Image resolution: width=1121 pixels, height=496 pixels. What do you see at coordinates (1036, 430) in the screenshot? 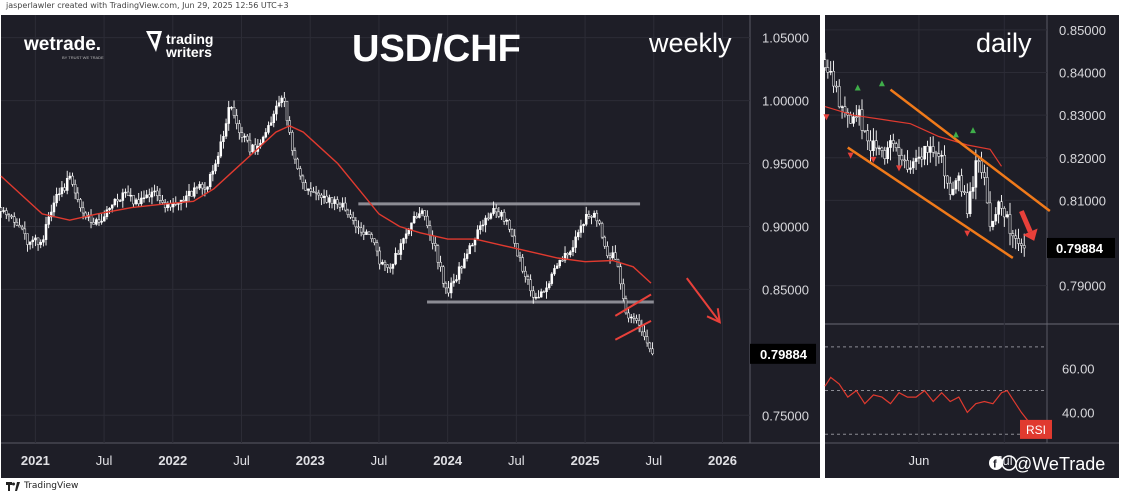
I see `rsi-label: RSI` at bounding box center [1036, 430].